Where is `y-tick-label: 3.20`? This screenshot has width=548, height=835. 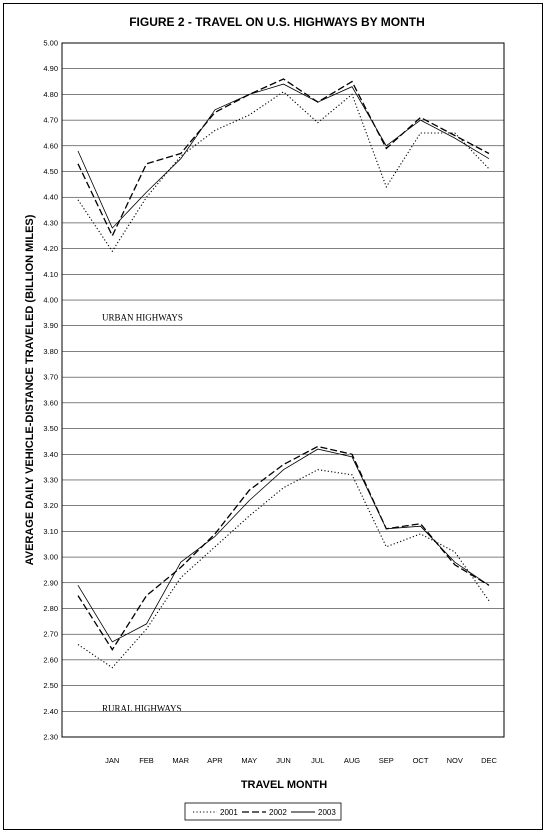 y-tick-label: 3.20 is located at coordinates (50, 505).